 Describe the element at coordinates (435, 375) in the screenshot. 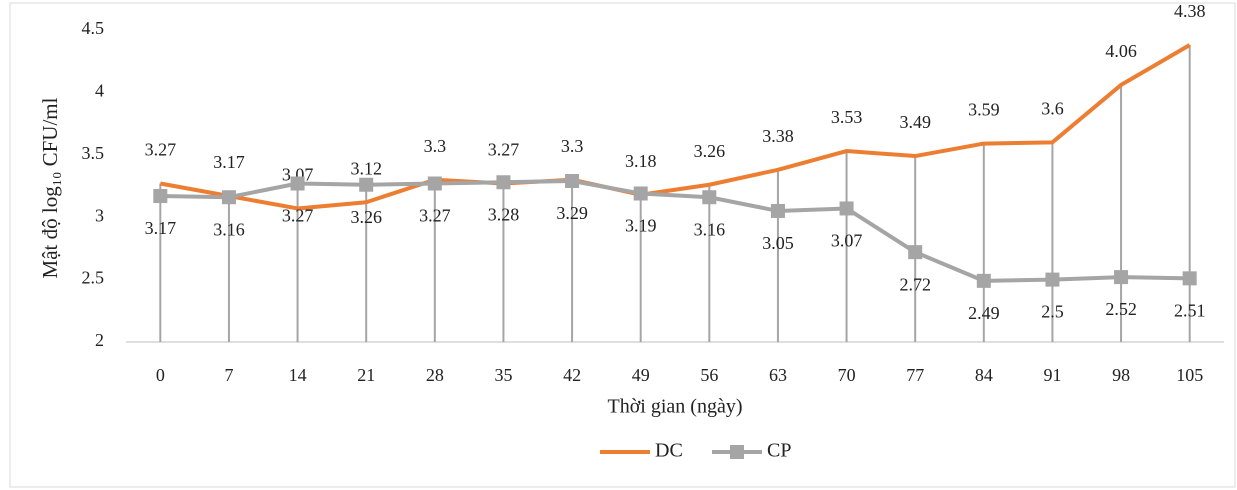

I see `x-tick-label: 28` at that location.